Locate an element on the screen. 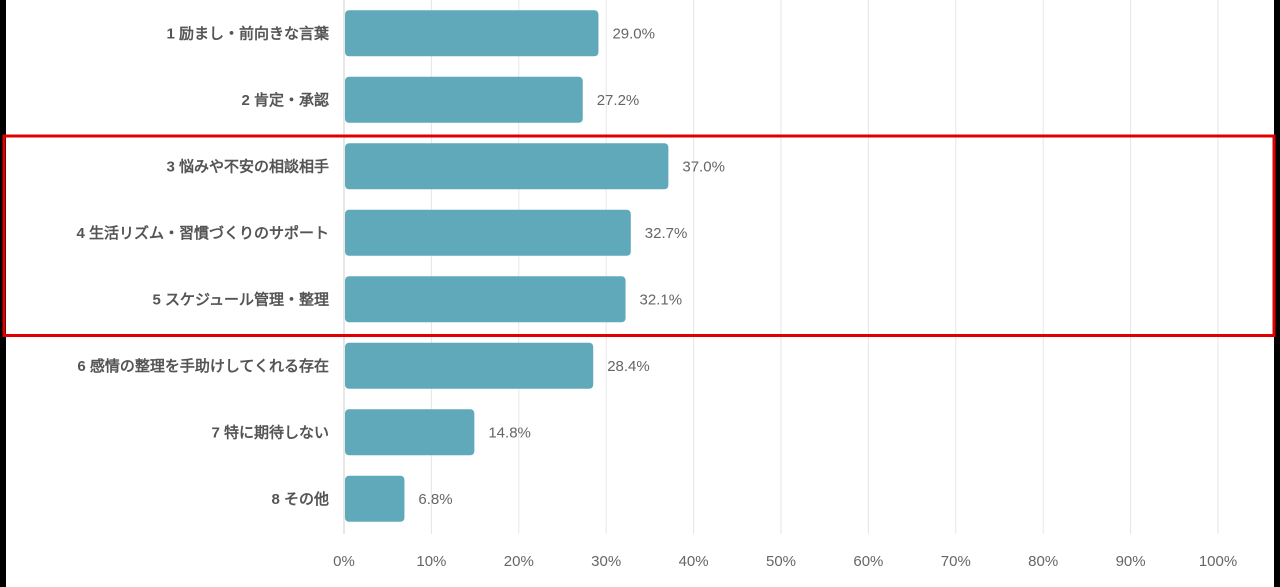  value-label: 27.2% is located at coordinates (618, 100).